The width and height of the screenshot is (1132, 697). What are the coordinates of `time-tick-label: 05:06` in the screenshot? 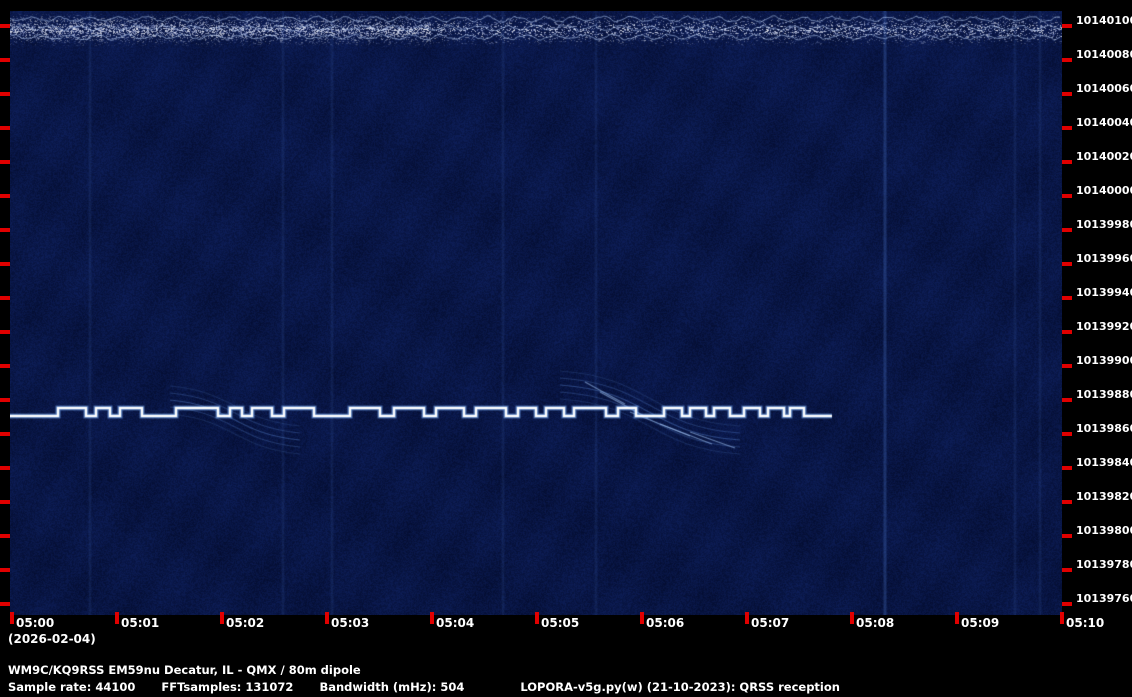 It's located at (665, 623).